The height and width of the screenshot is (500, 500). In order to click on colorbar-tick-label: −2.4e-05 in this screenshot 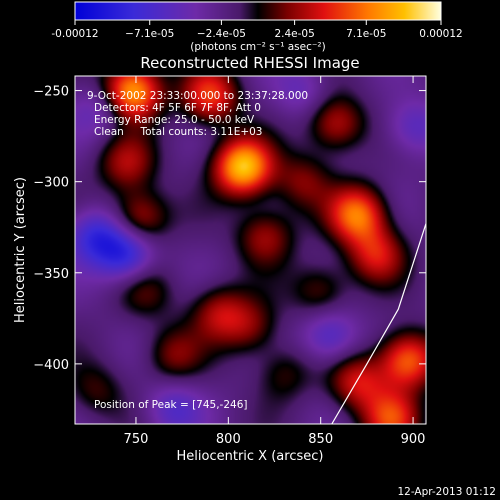, I will do `click(221, 34)`.